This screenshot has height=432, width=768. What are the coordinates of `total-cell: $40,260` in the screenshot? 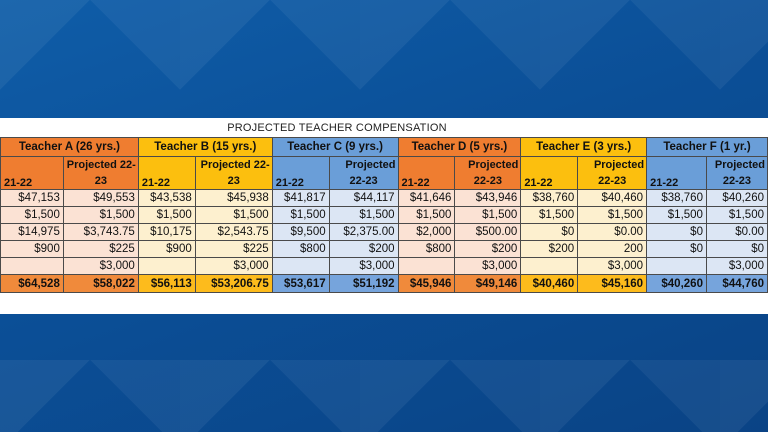 It's located at (676, 283).